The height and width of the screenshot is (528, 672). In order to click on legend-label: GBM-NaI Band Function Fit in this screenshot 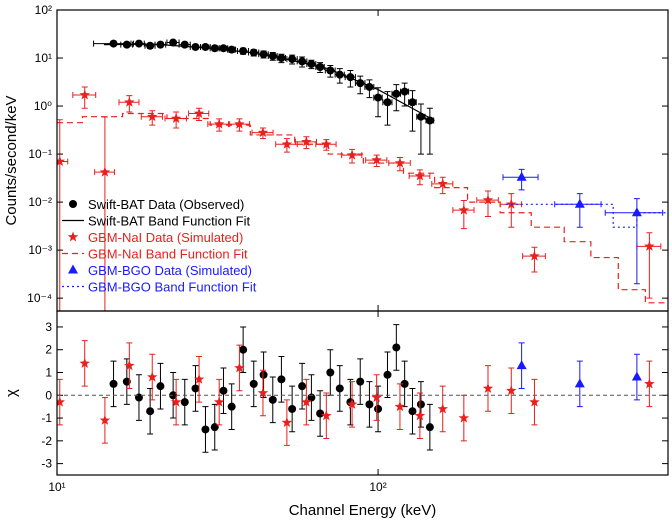, I will do `click(168, 254)`.